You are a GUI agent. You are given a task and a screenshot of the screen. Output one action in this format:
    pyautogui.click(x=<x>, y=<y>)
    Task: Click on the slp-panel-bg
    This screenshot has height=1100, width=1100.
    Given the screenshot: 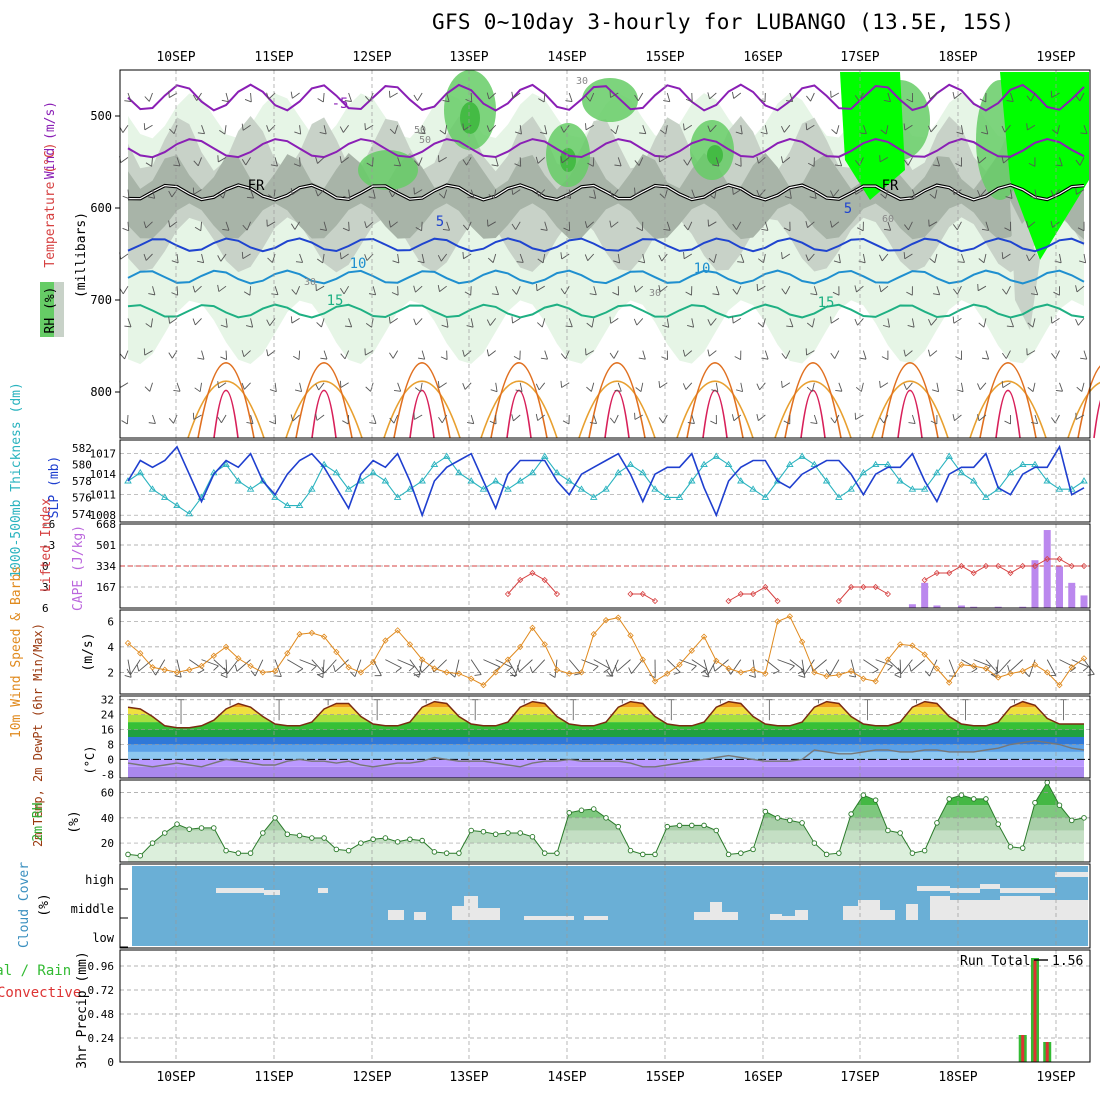 What is the action you would take?
    pyautogui.click(x=605, y=481)
    